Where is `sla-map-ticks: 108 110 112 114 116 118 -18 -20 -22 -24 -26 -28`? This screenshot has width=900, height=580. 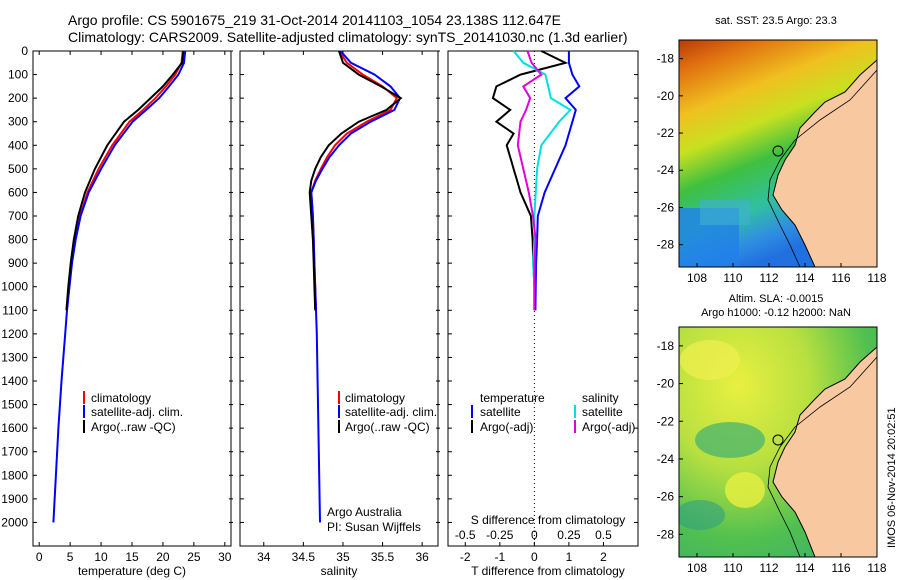
sla-map-ticks: 108 110 112 114 116 118 -18 -20 -22 -24 -26 -28 is located at coordinates (772, 457).